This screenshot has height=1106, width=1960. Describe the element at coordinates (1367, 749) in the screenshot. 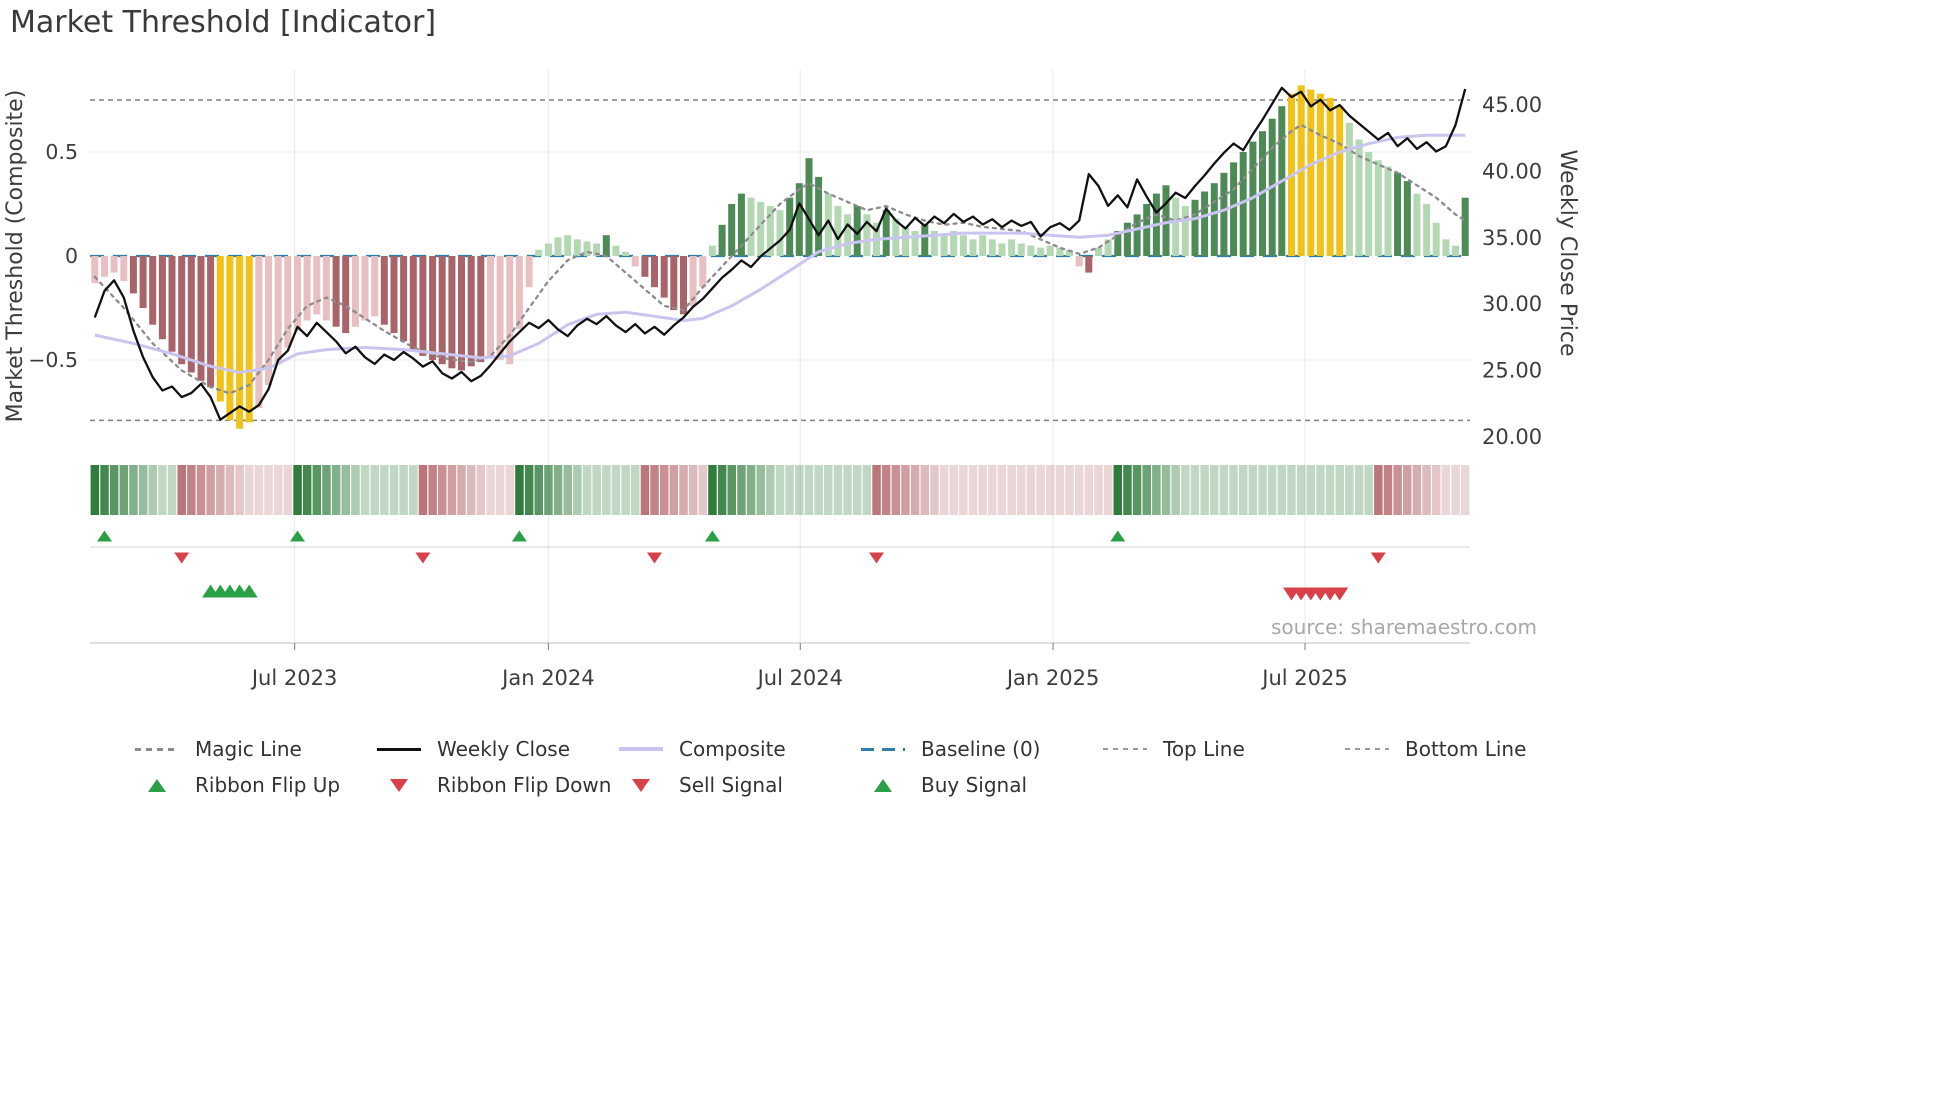

I see `bottom-line-swatch` at that location.